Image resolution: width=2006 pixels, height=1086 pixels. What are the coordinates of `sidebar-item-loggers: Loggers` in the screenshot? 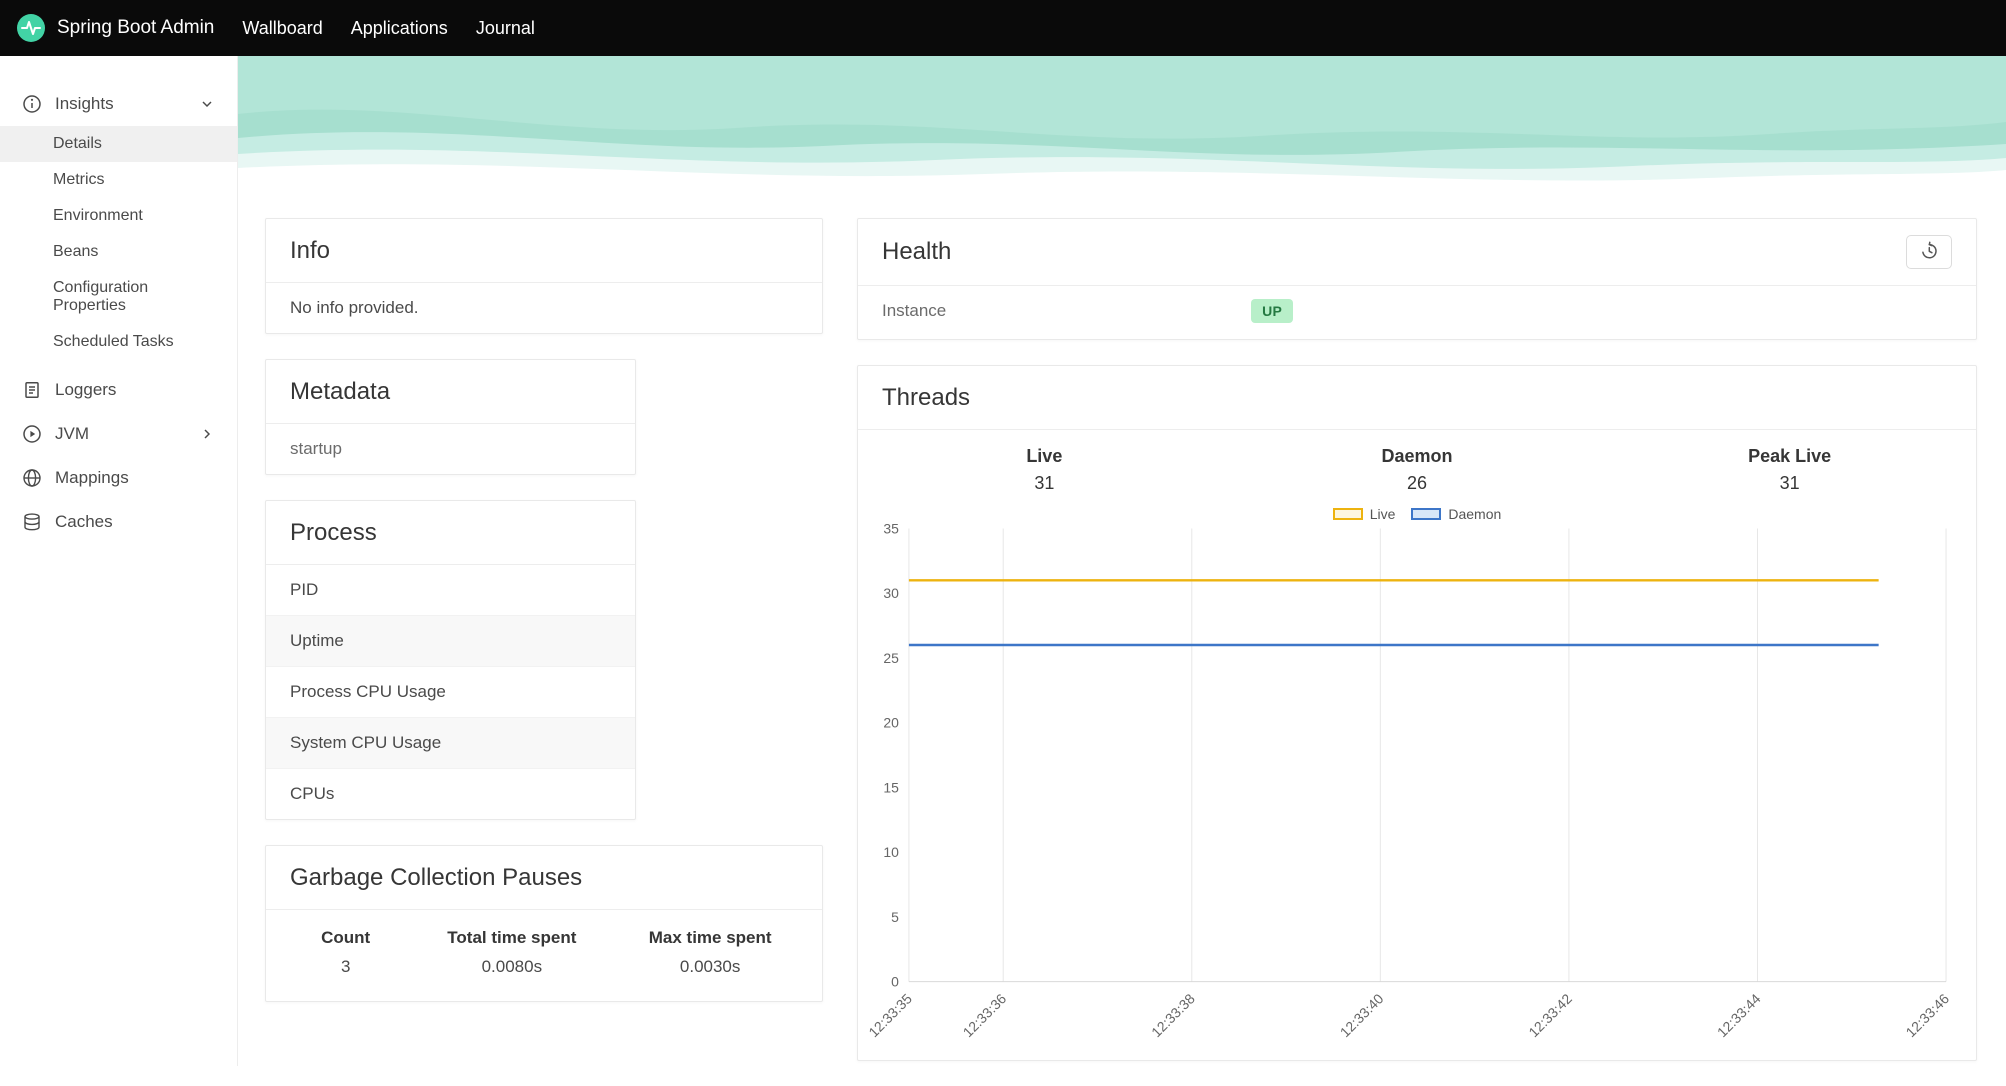 It's located at (118, 390).